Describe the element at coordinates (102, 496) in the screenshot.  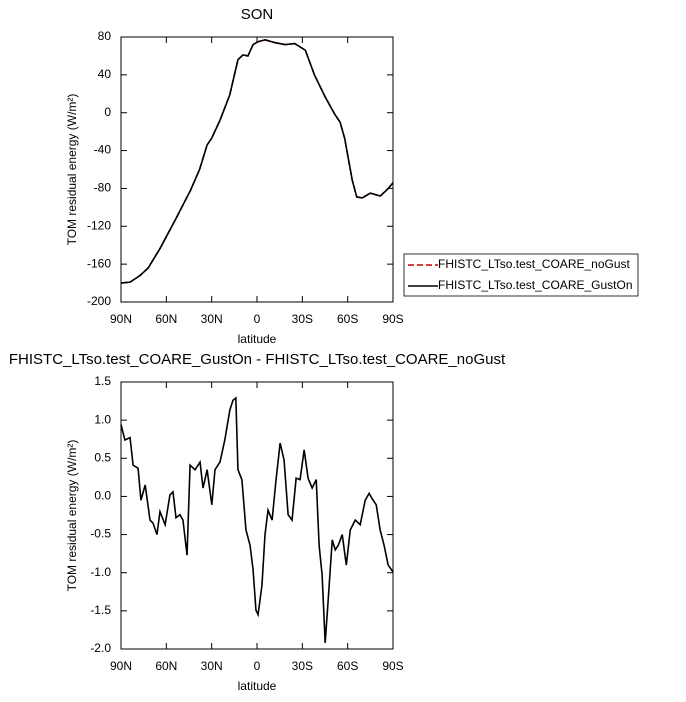
I see `y-tick-label: 0.0` at that location.